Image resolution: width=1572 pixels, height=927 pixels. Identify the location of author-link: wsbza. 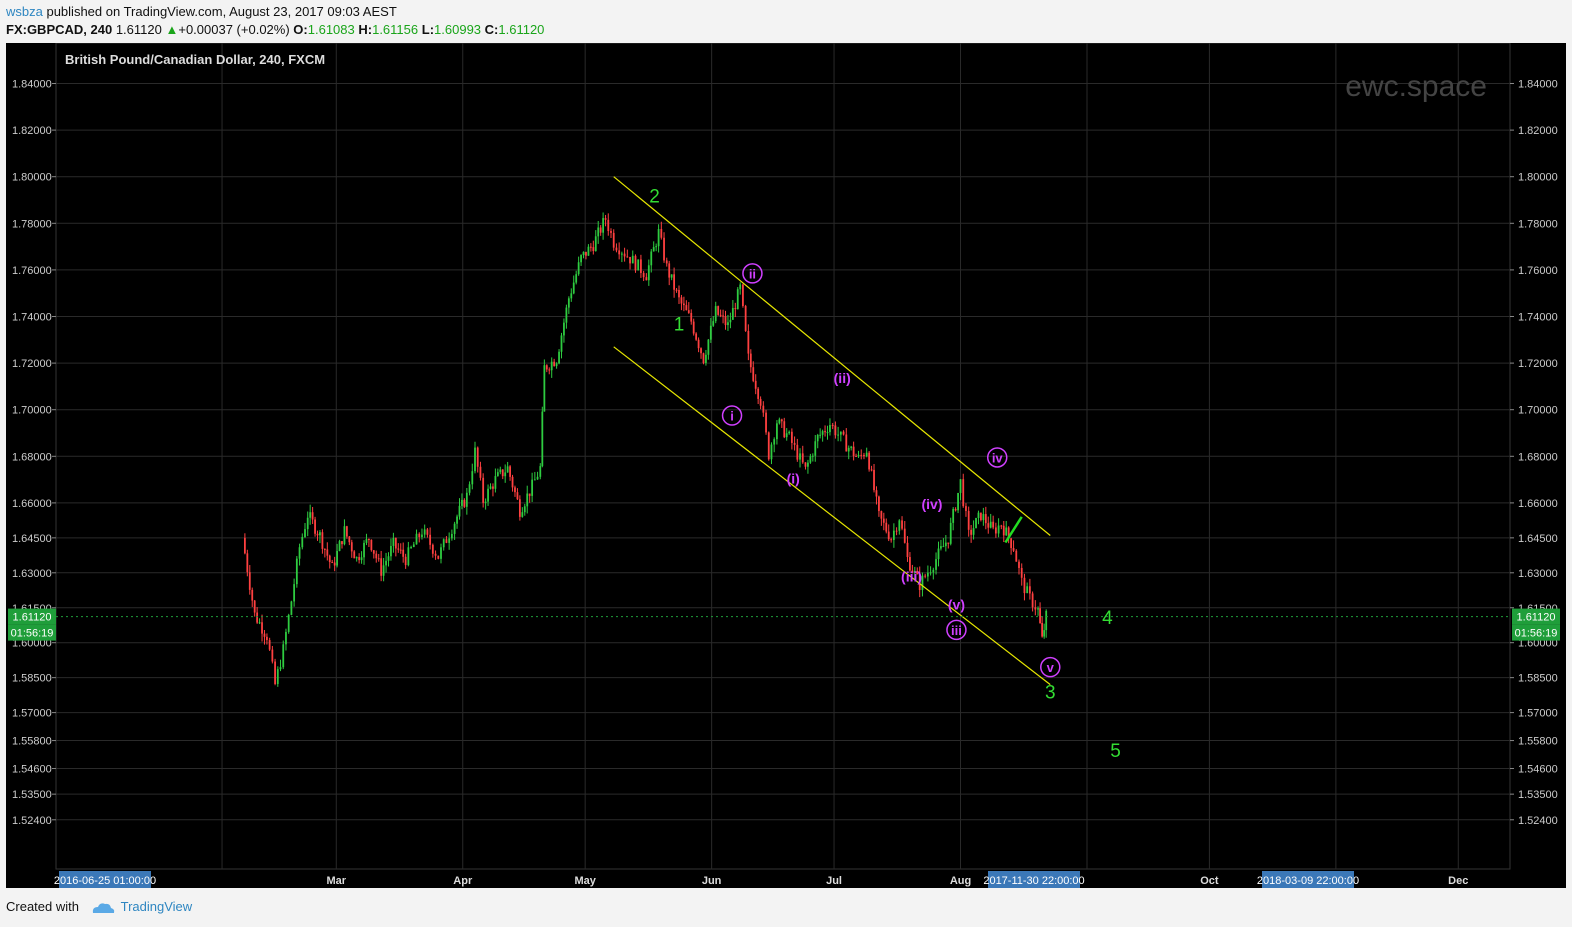
(24, 11).